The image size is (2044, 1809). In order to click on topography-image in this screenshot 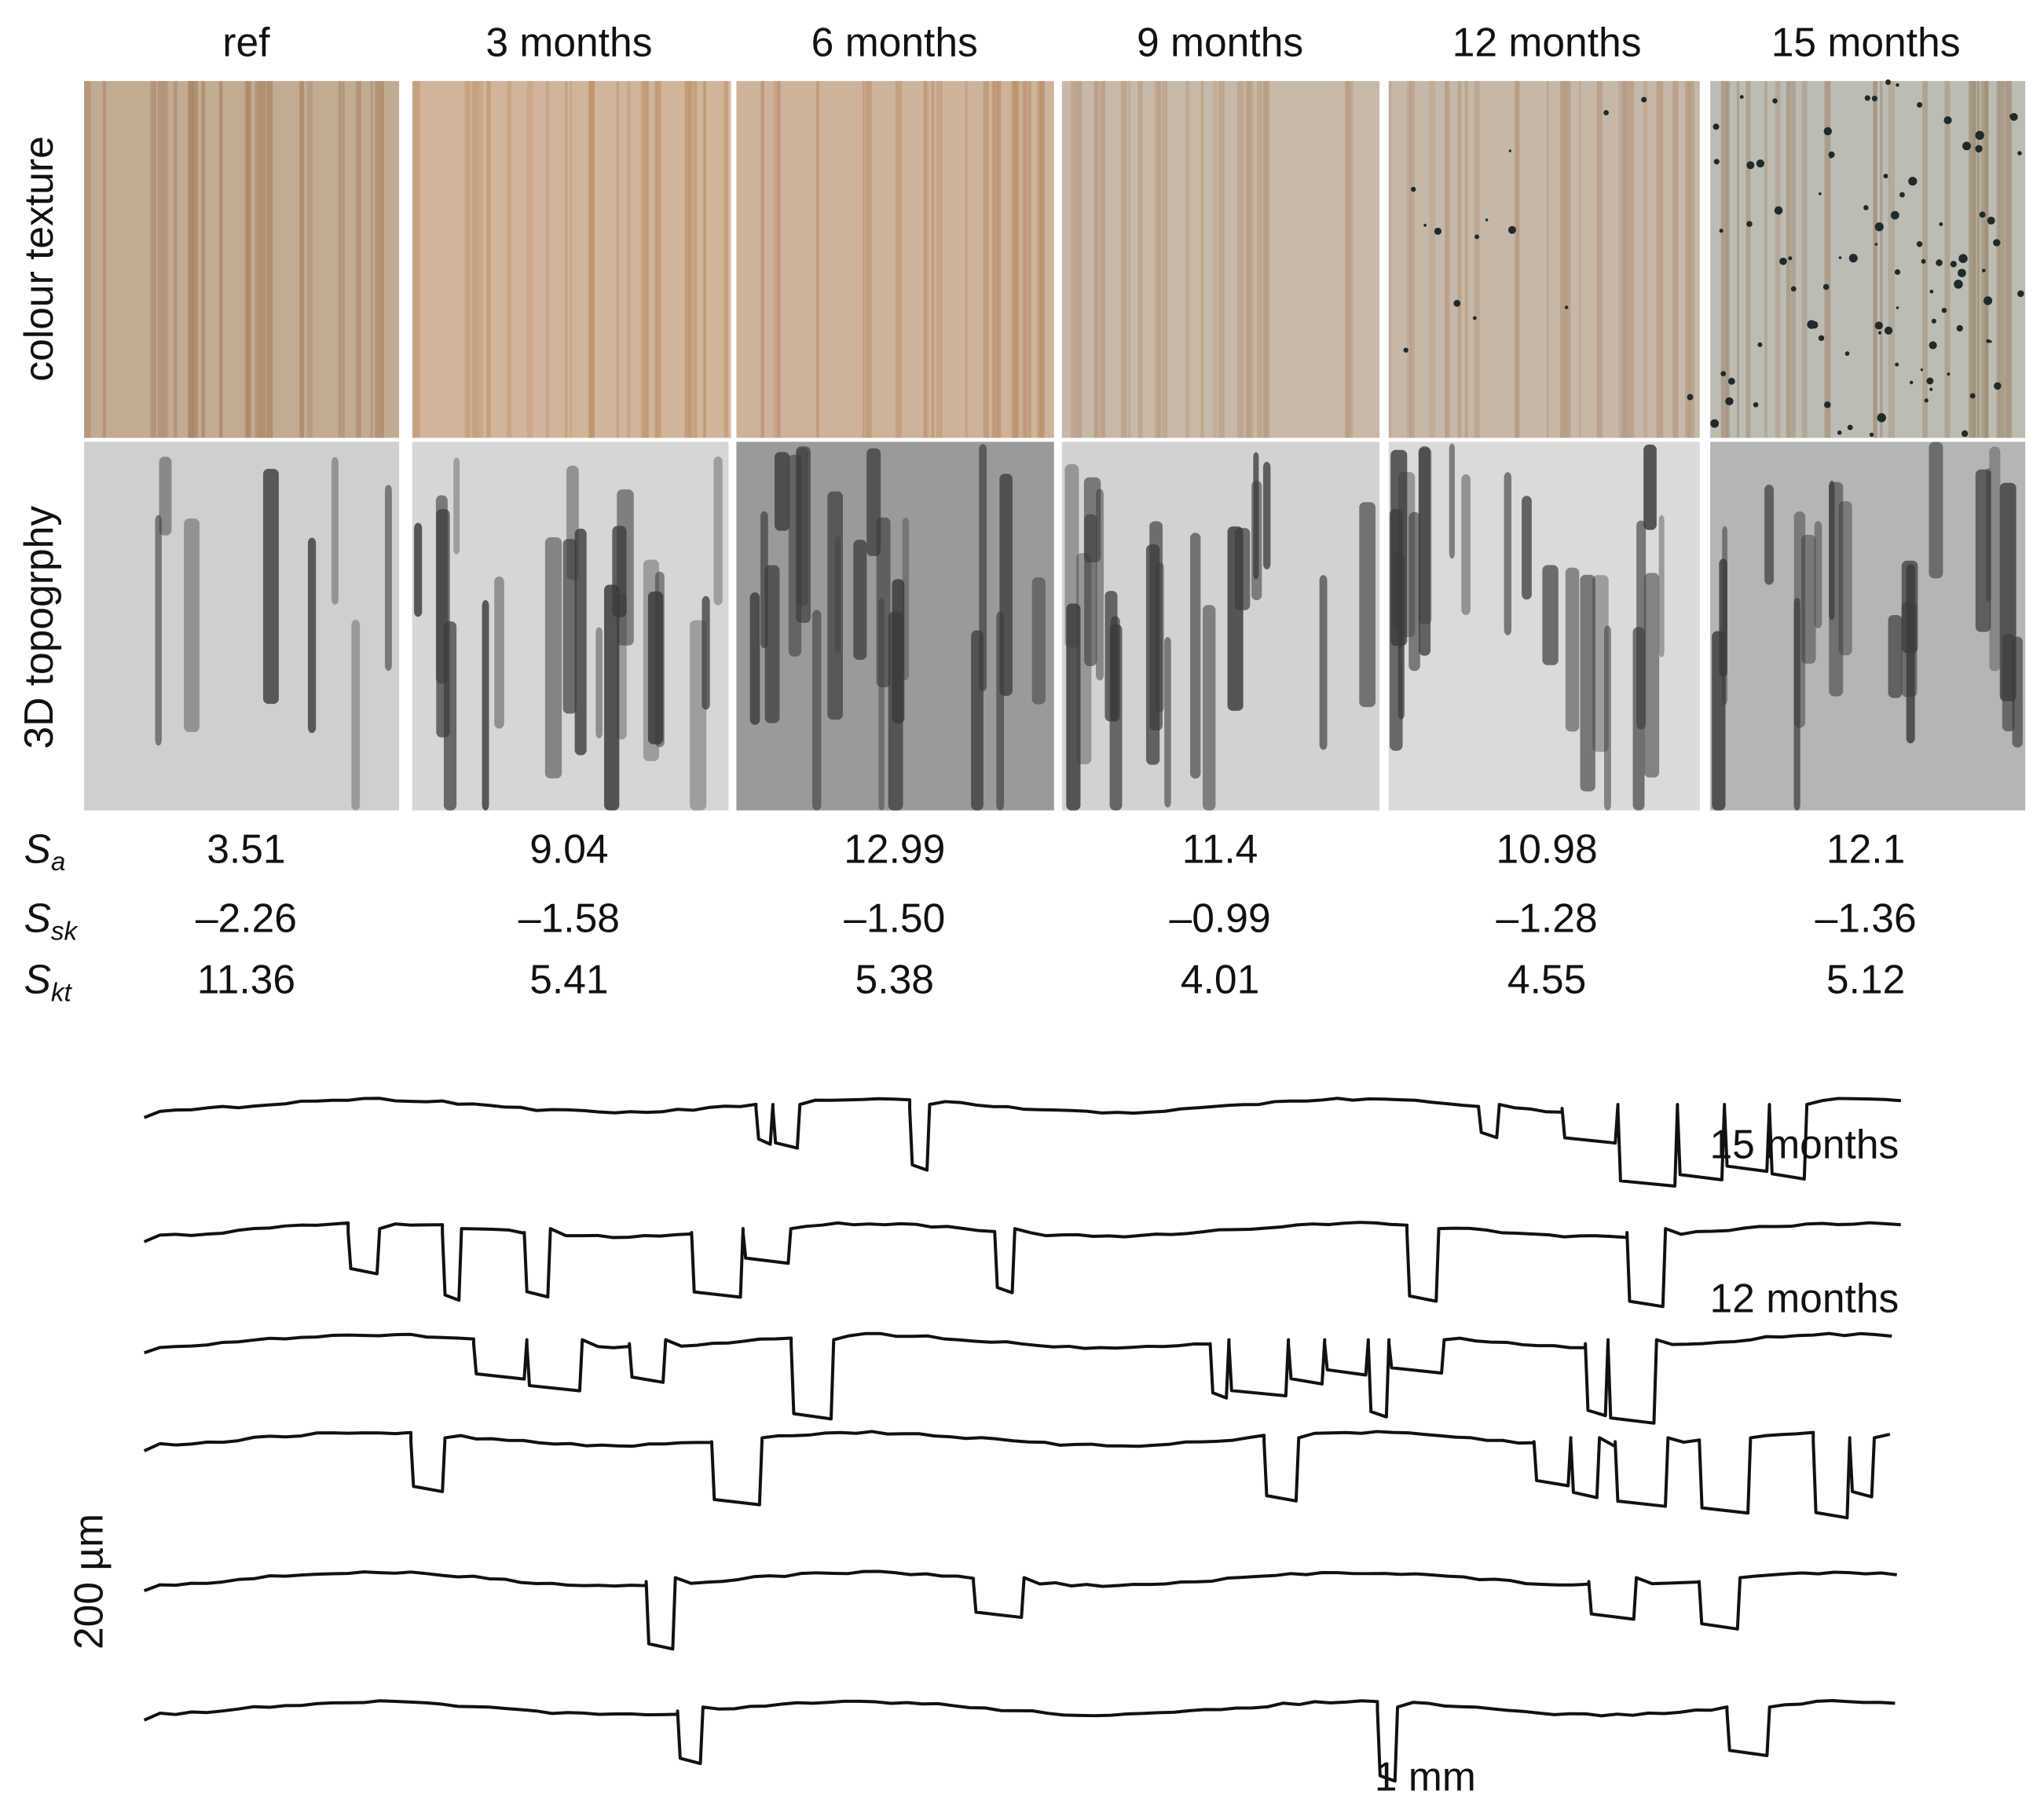, I will do `click(242, 626)`.